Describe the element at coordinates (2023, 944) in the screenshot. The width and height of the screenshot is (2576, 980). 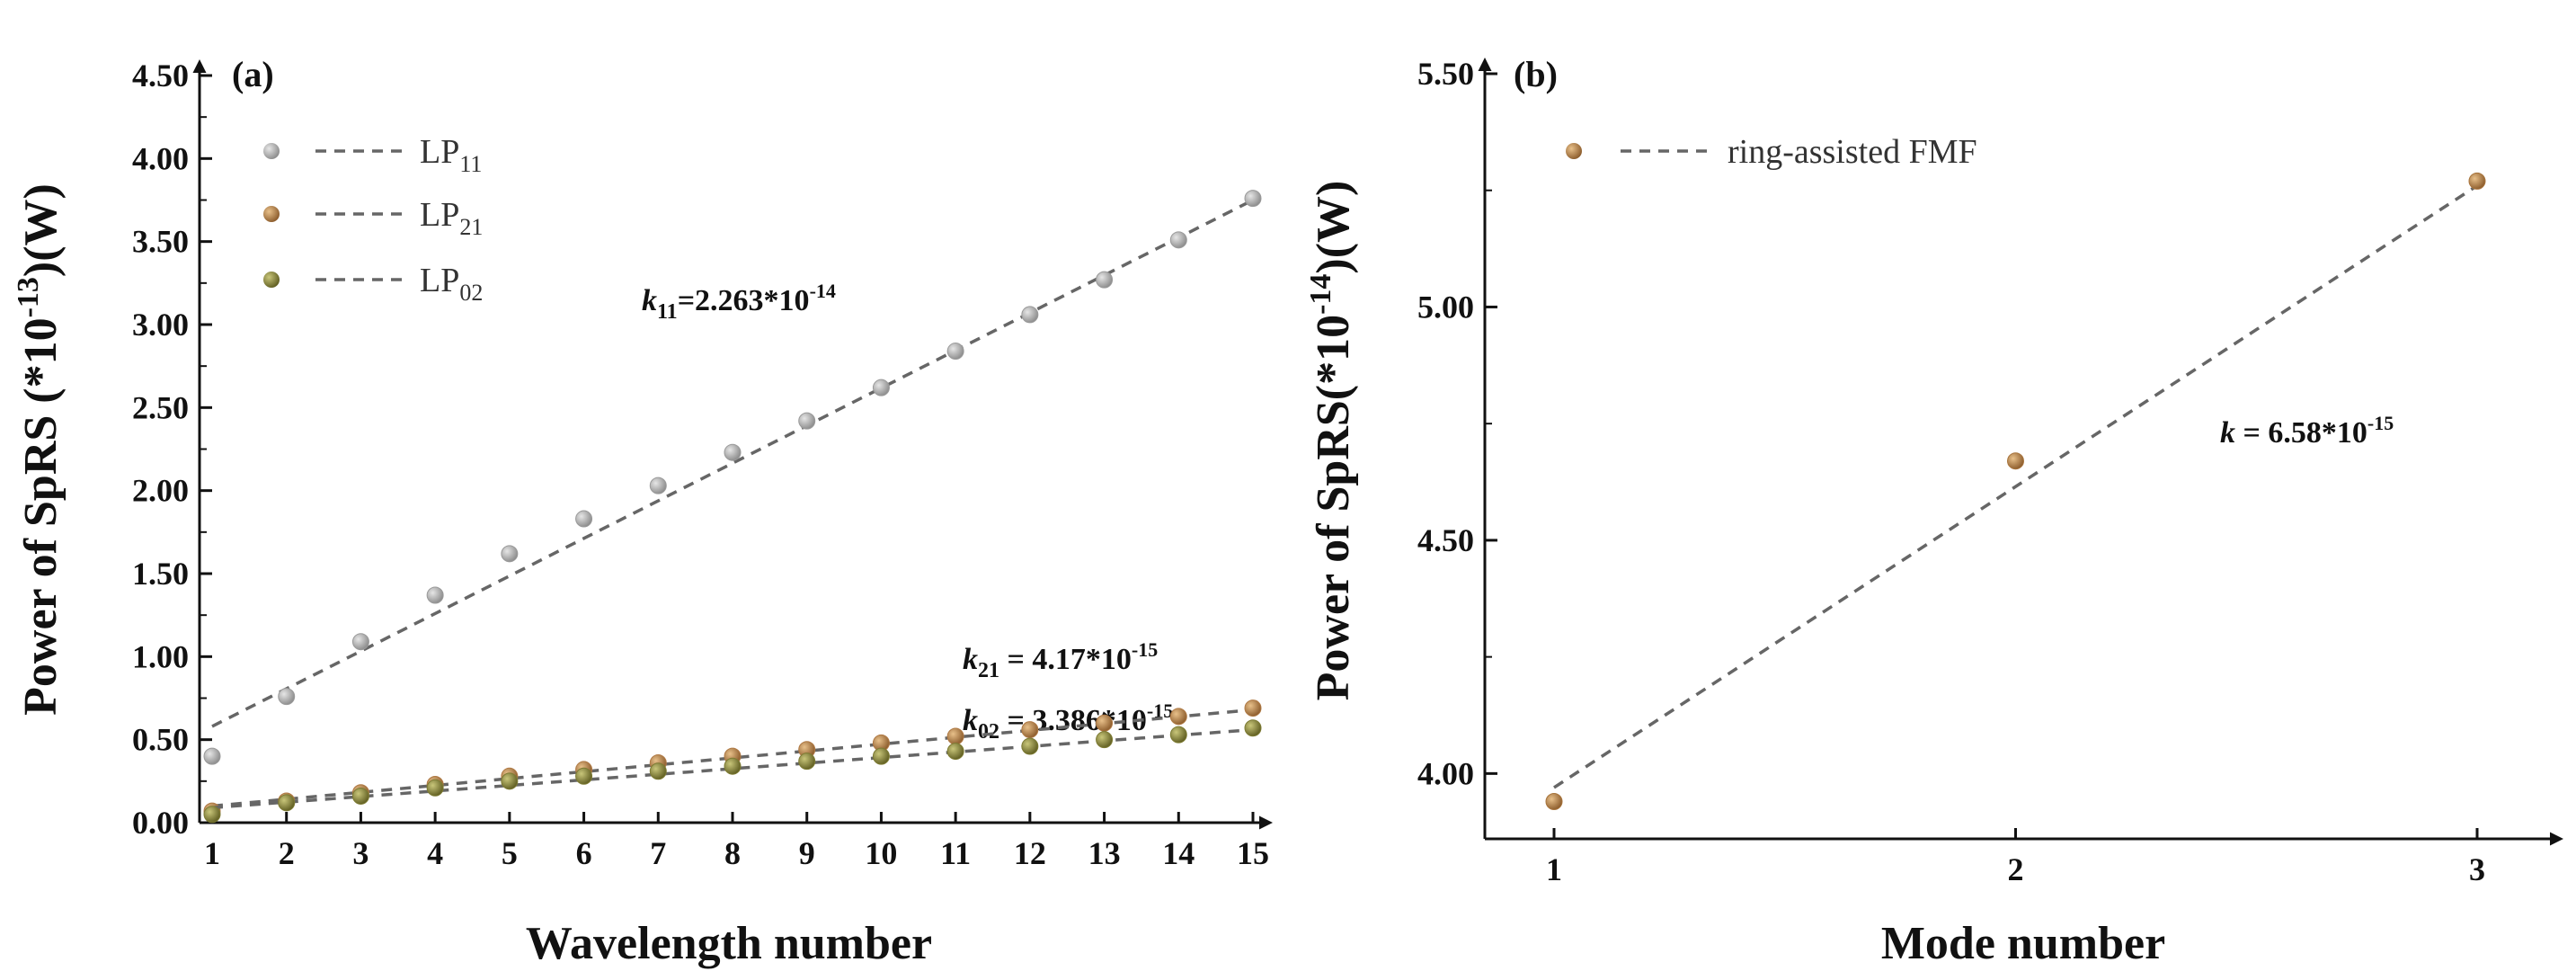
I see `x-axis-title-b: Mode number` at that location.